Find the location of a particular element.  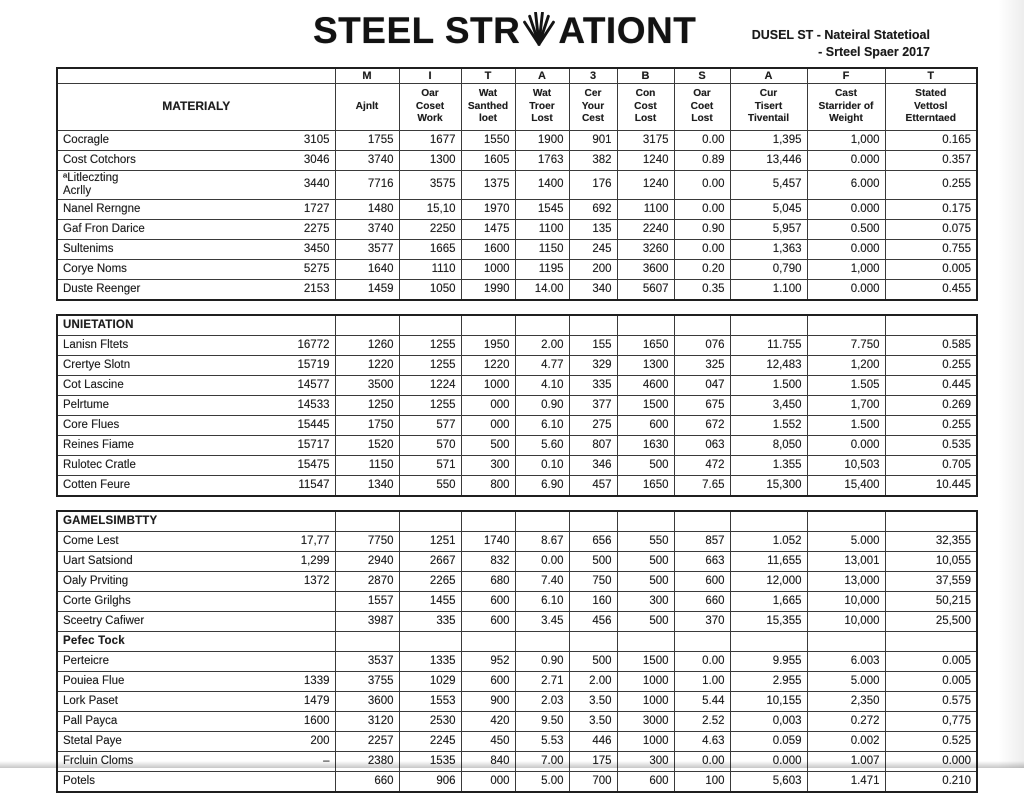

table-cell: 8.67 is located at coordinates (542, 541).